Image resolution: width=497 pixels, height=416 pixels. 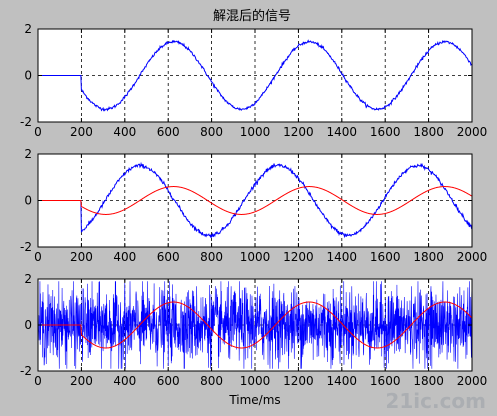 I want to click on figure-title: 解混后的信号, so click(x=252, y=16).